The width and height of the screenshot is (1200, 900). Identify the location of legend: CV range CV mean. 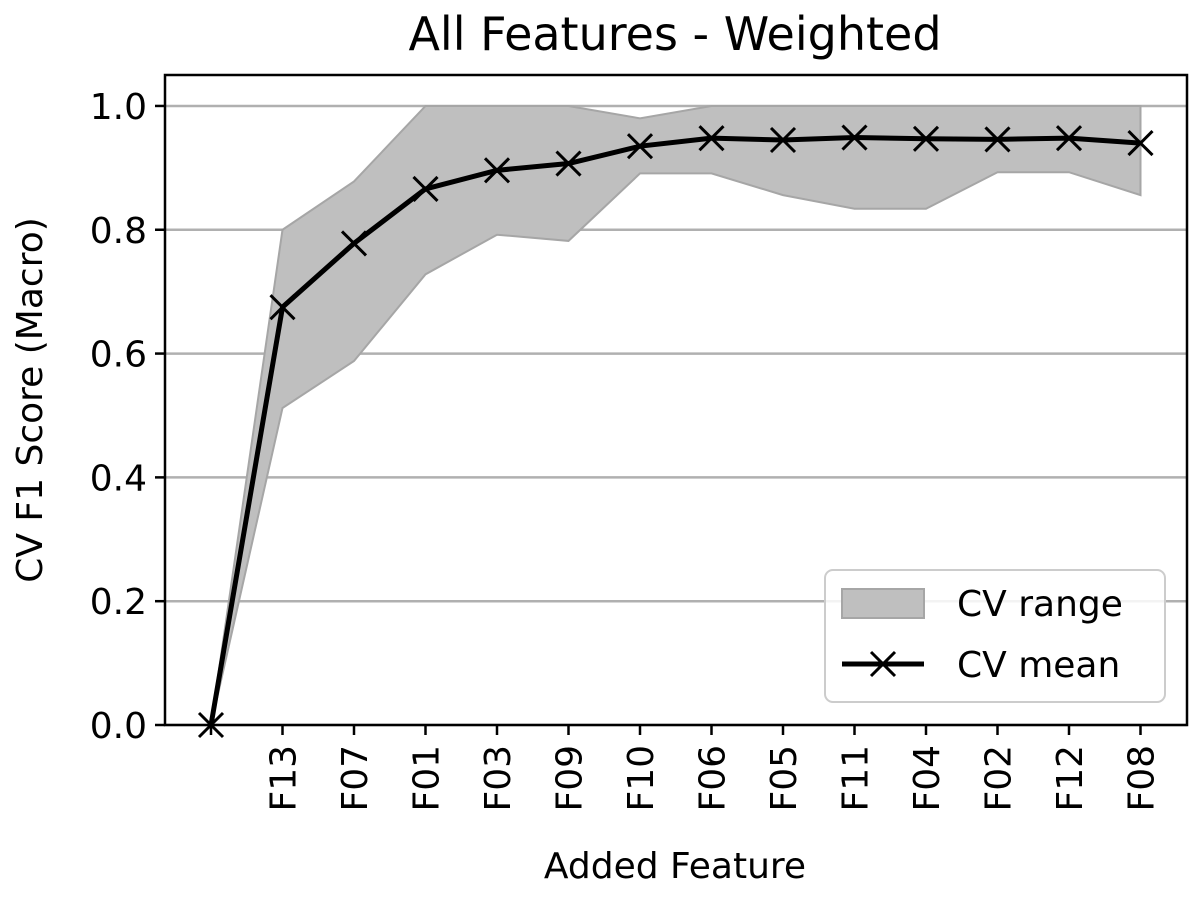
(995, 636).